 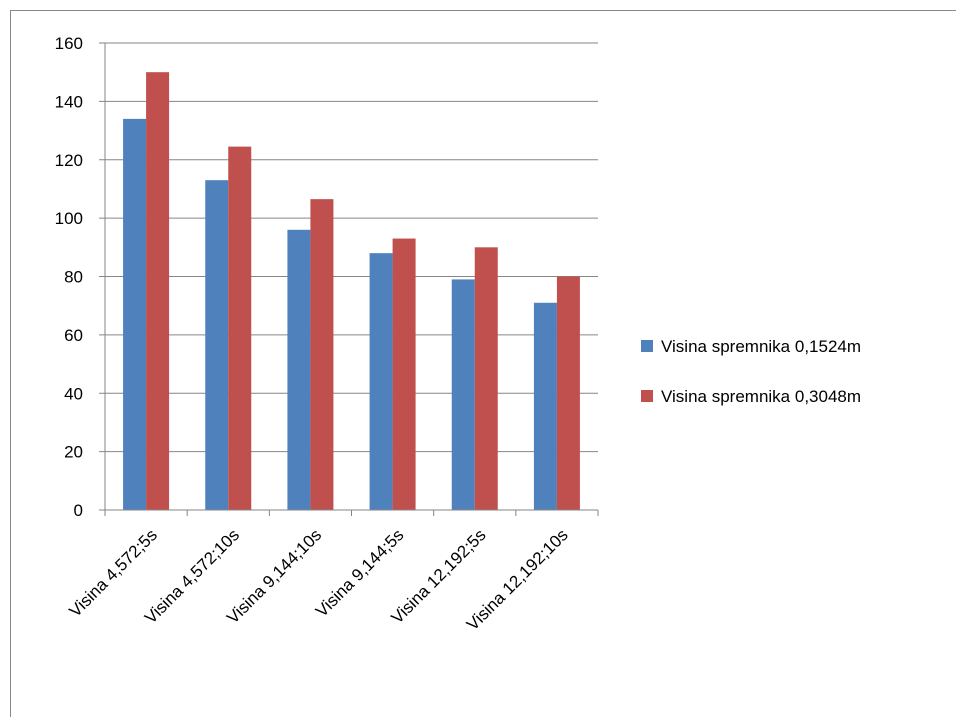 I want to click on legend-label: Visina spremnika 0,3048m, so click(x=761, y=396).